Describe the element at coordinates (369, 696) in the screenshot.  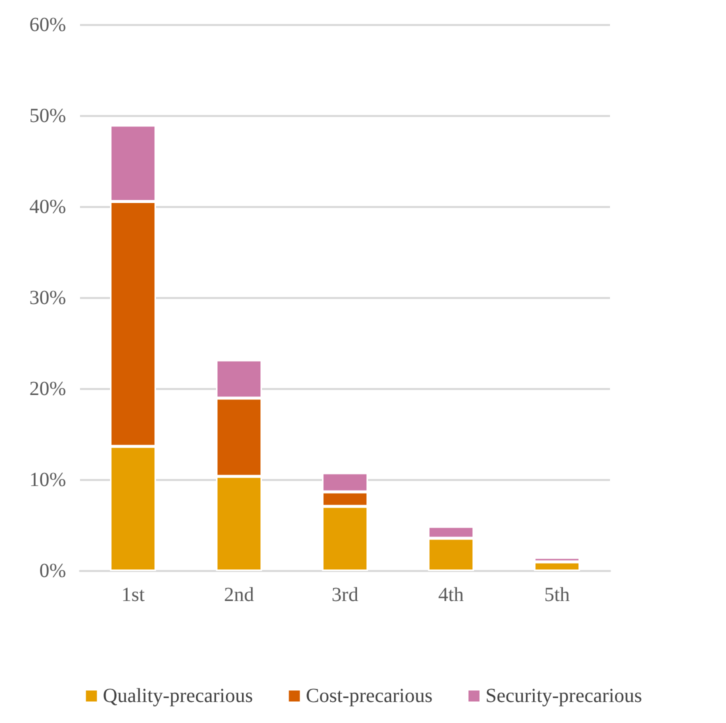
I see `legend-label: Cost-precarious` at that location.